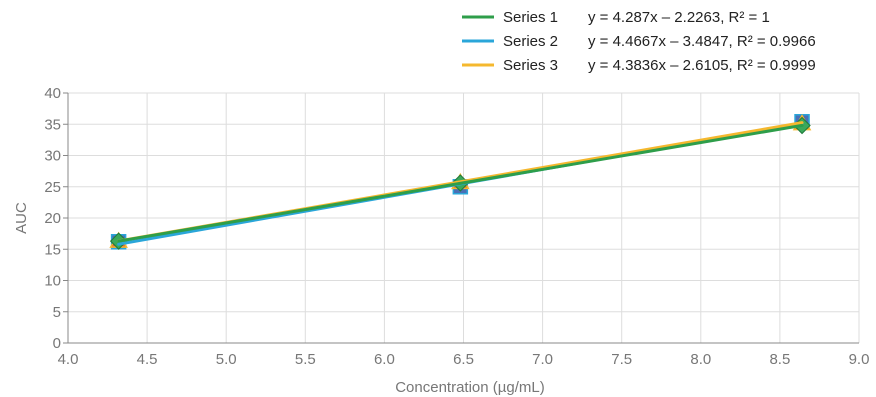 The width and height of the screenshot is (876, 397). Describe the element at coordinates (700, 359) in the screenshot. I see `x-tick-label: 8.0` at that location.